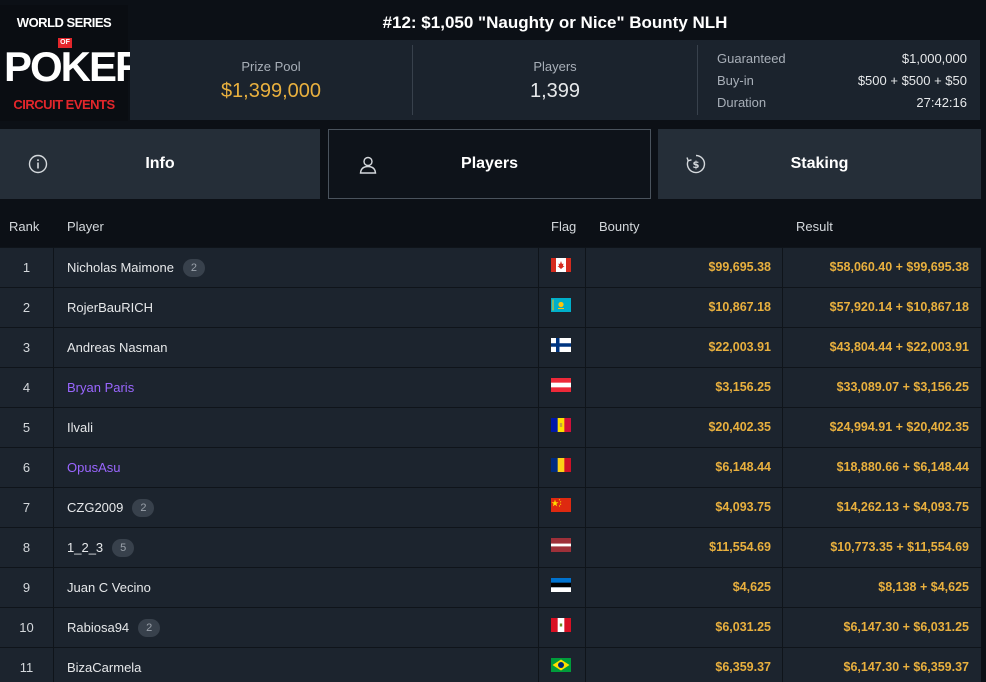  I want to click on bounty-cell: $3,156.25, so click(743, 387).